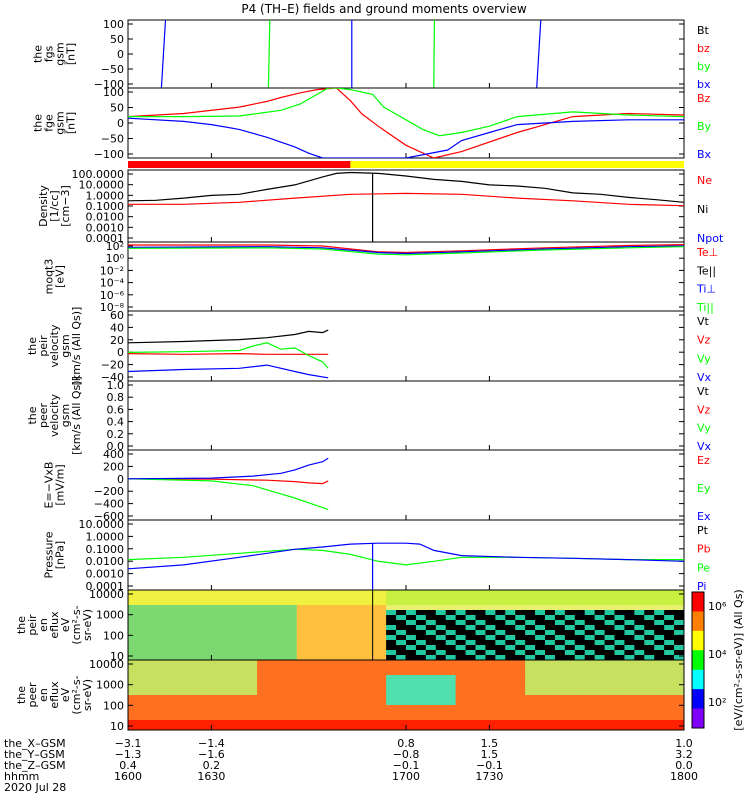  What do you see at coordinates (117, 315) in the screenshot?
I see `y-tick-label: 60` at bounding box center [117, 315].